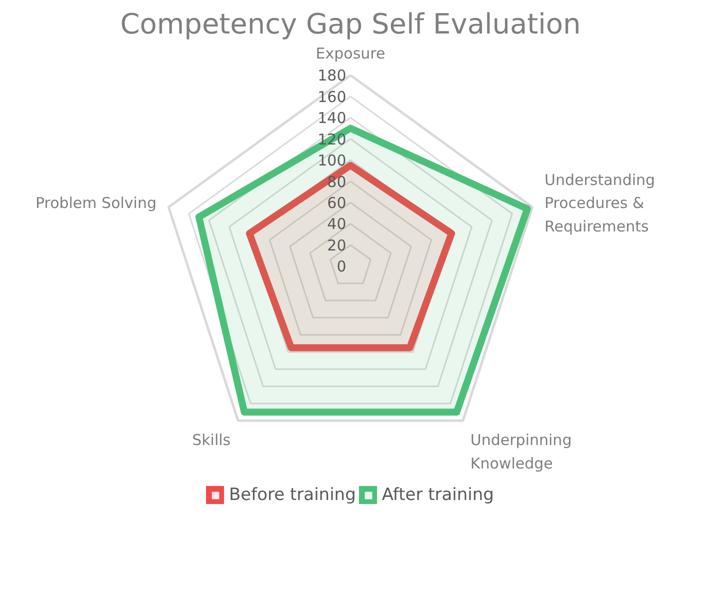 The height and width of the screenshot is (604, 728). I want to click on spoke-label: Skills, so click(211, 439).